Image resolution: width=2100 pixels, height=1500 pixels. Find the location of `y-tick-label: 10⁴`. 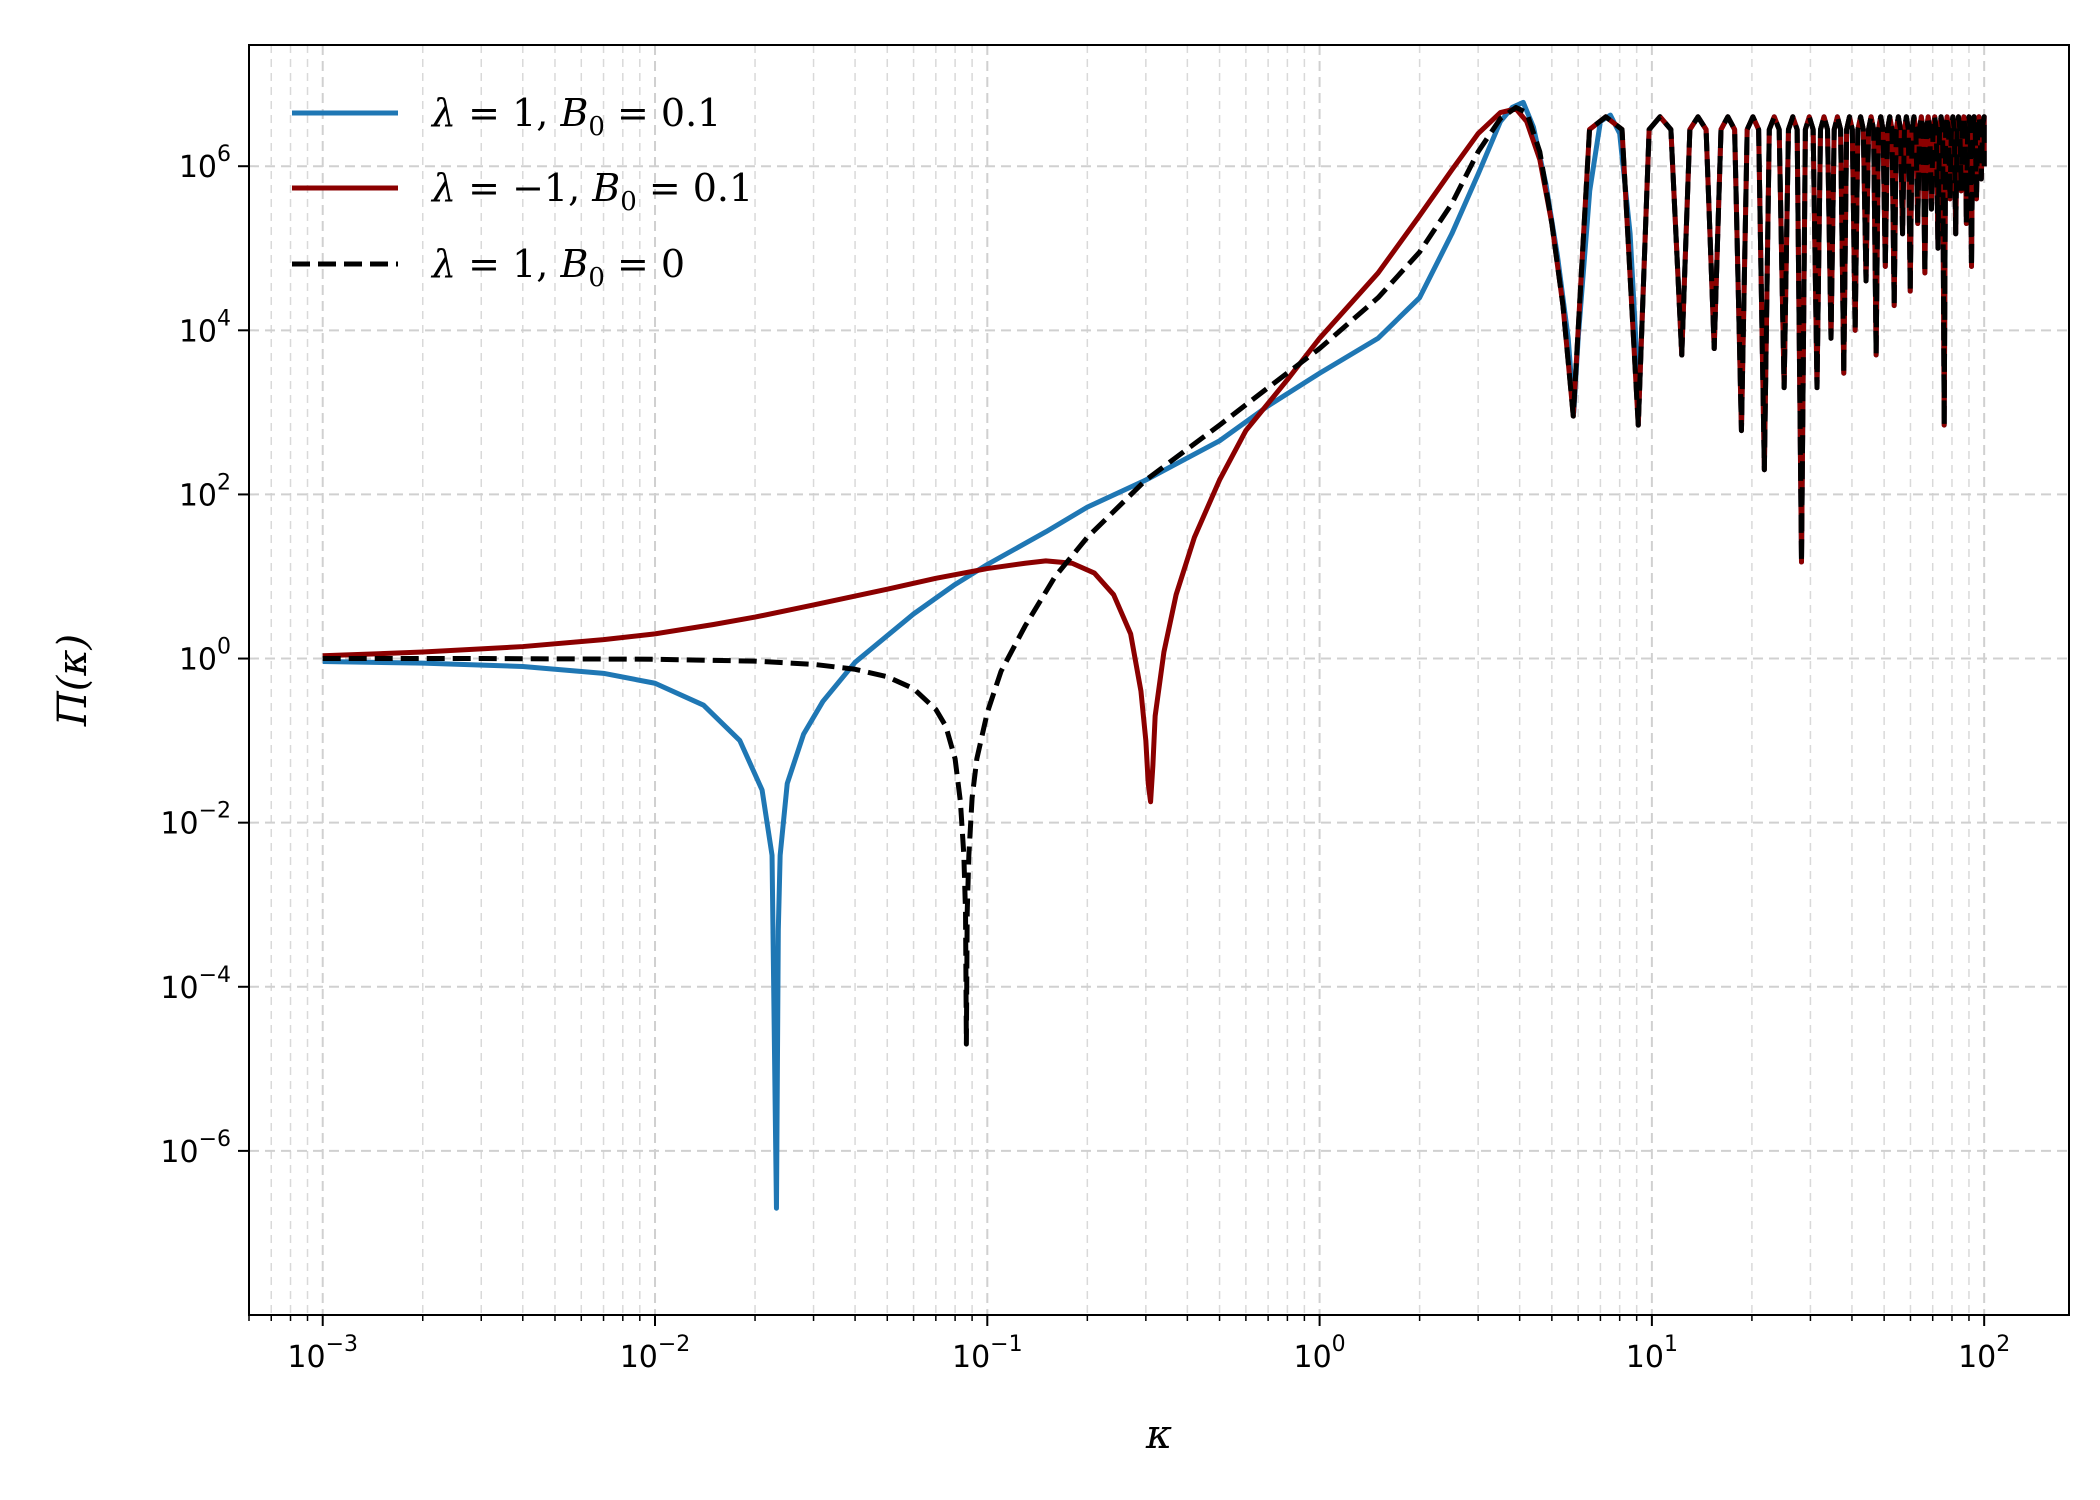

y-tick-label: 10⁴ is located at coordinates (205, 327).